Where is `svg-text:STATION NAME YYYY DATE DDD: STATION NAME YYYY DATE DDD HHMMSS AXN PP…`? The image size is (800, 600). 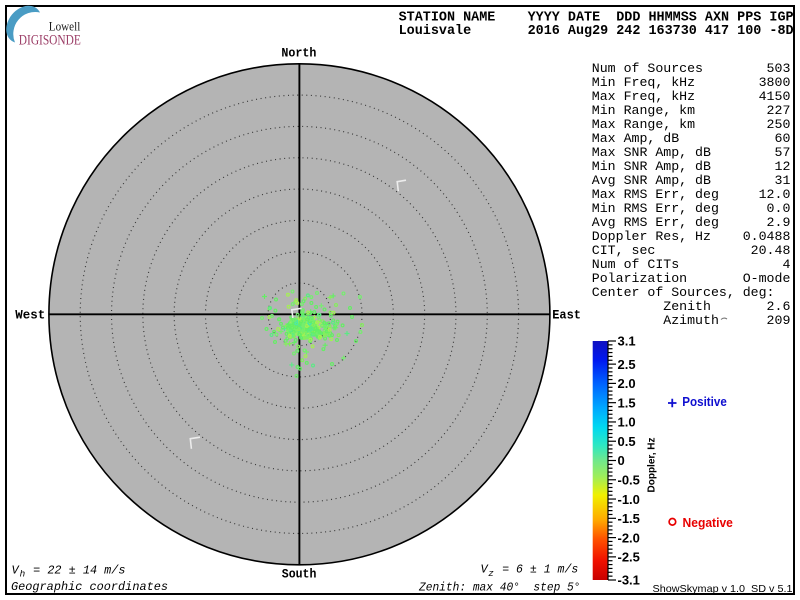
svg-text:STATION NAME YYYY DATE DDD: STATION NAME YYYY DATE DDD HHMMSS AXN PP… is located at coordinates (596, 18).